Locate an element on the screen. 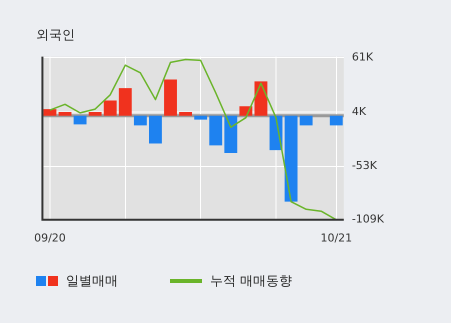 The image size is (451, 323). y-tick-label: 4K is located at coordinates (359, 111).